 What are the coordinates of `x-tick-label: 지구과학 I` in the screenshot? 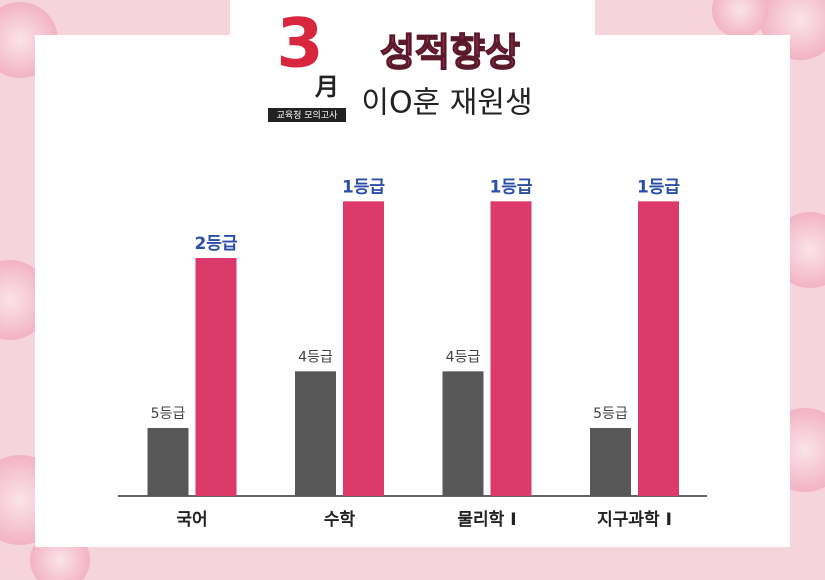 It's located at (634, 520).